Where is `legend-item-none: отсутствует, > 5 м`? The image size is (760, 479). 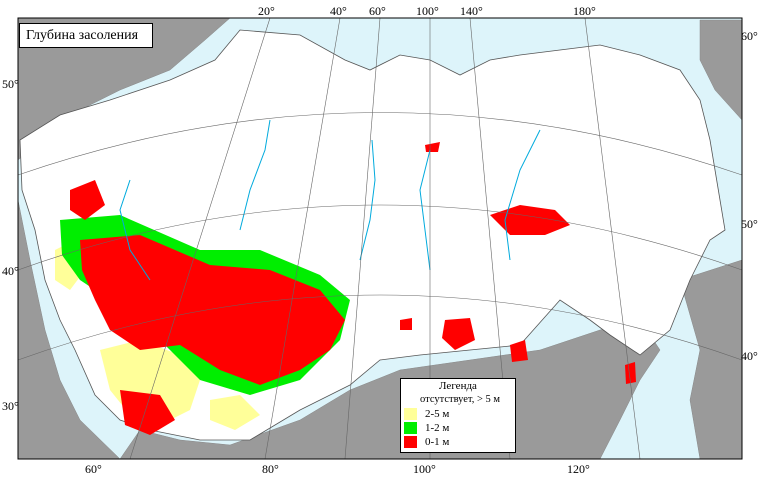
legend-item-none: отсутствует, > 5 м is located at coordinates (458, 400).